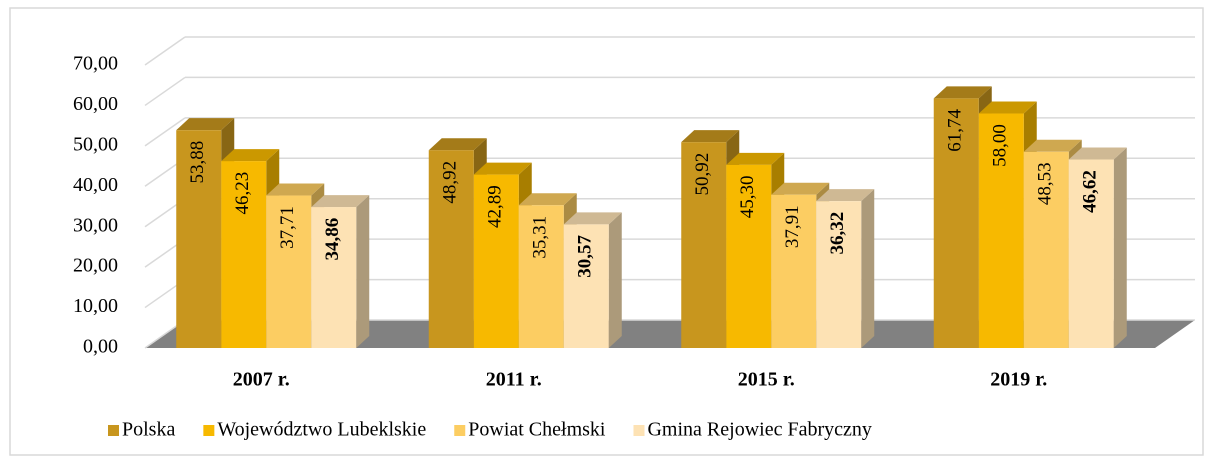 This screenshot has height=463, width=1214. What do you see at coordinates (95, 266) in the screenshot?
I see `y-tick-label: 20,00` at bounding box center [95, 266].